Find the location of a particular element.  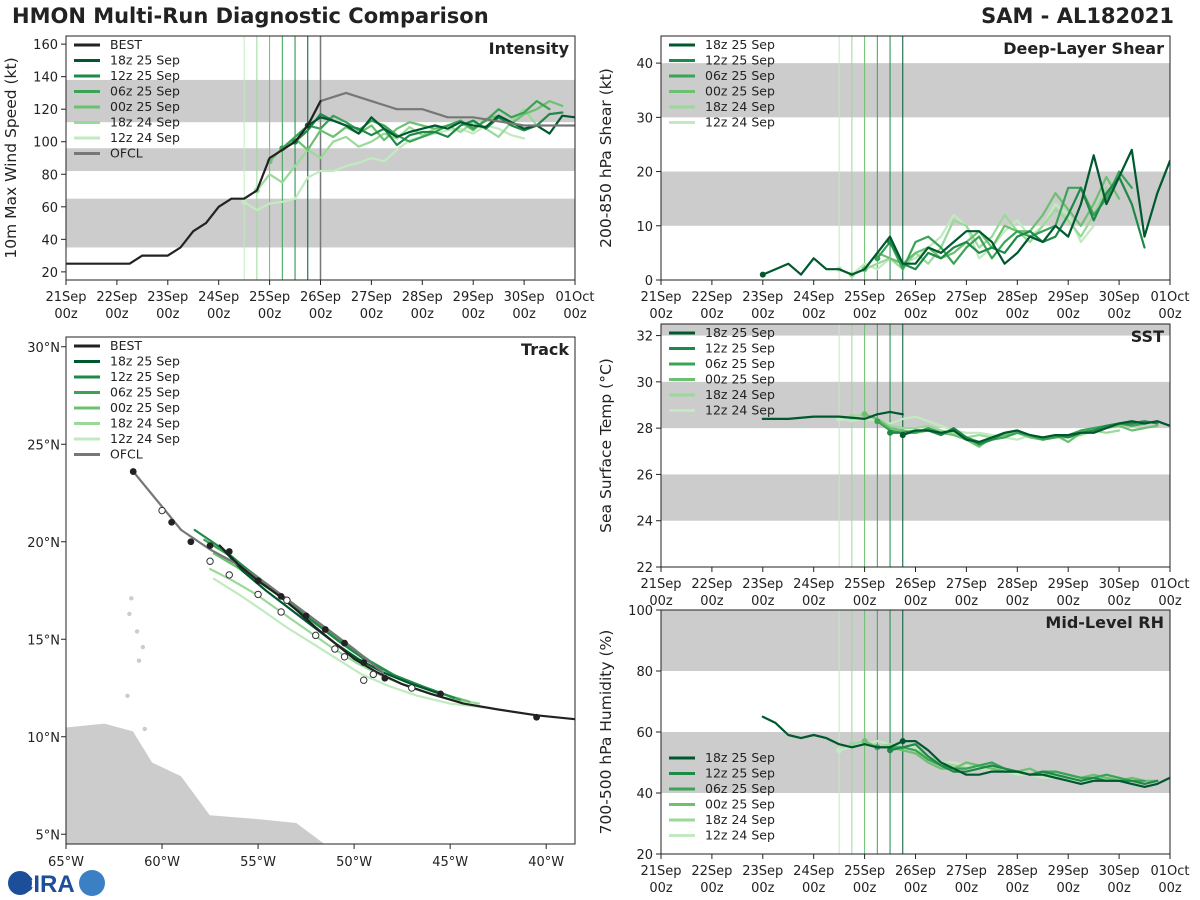

shear-xtick-day: 23Sep is located at coordinates (762, 297).